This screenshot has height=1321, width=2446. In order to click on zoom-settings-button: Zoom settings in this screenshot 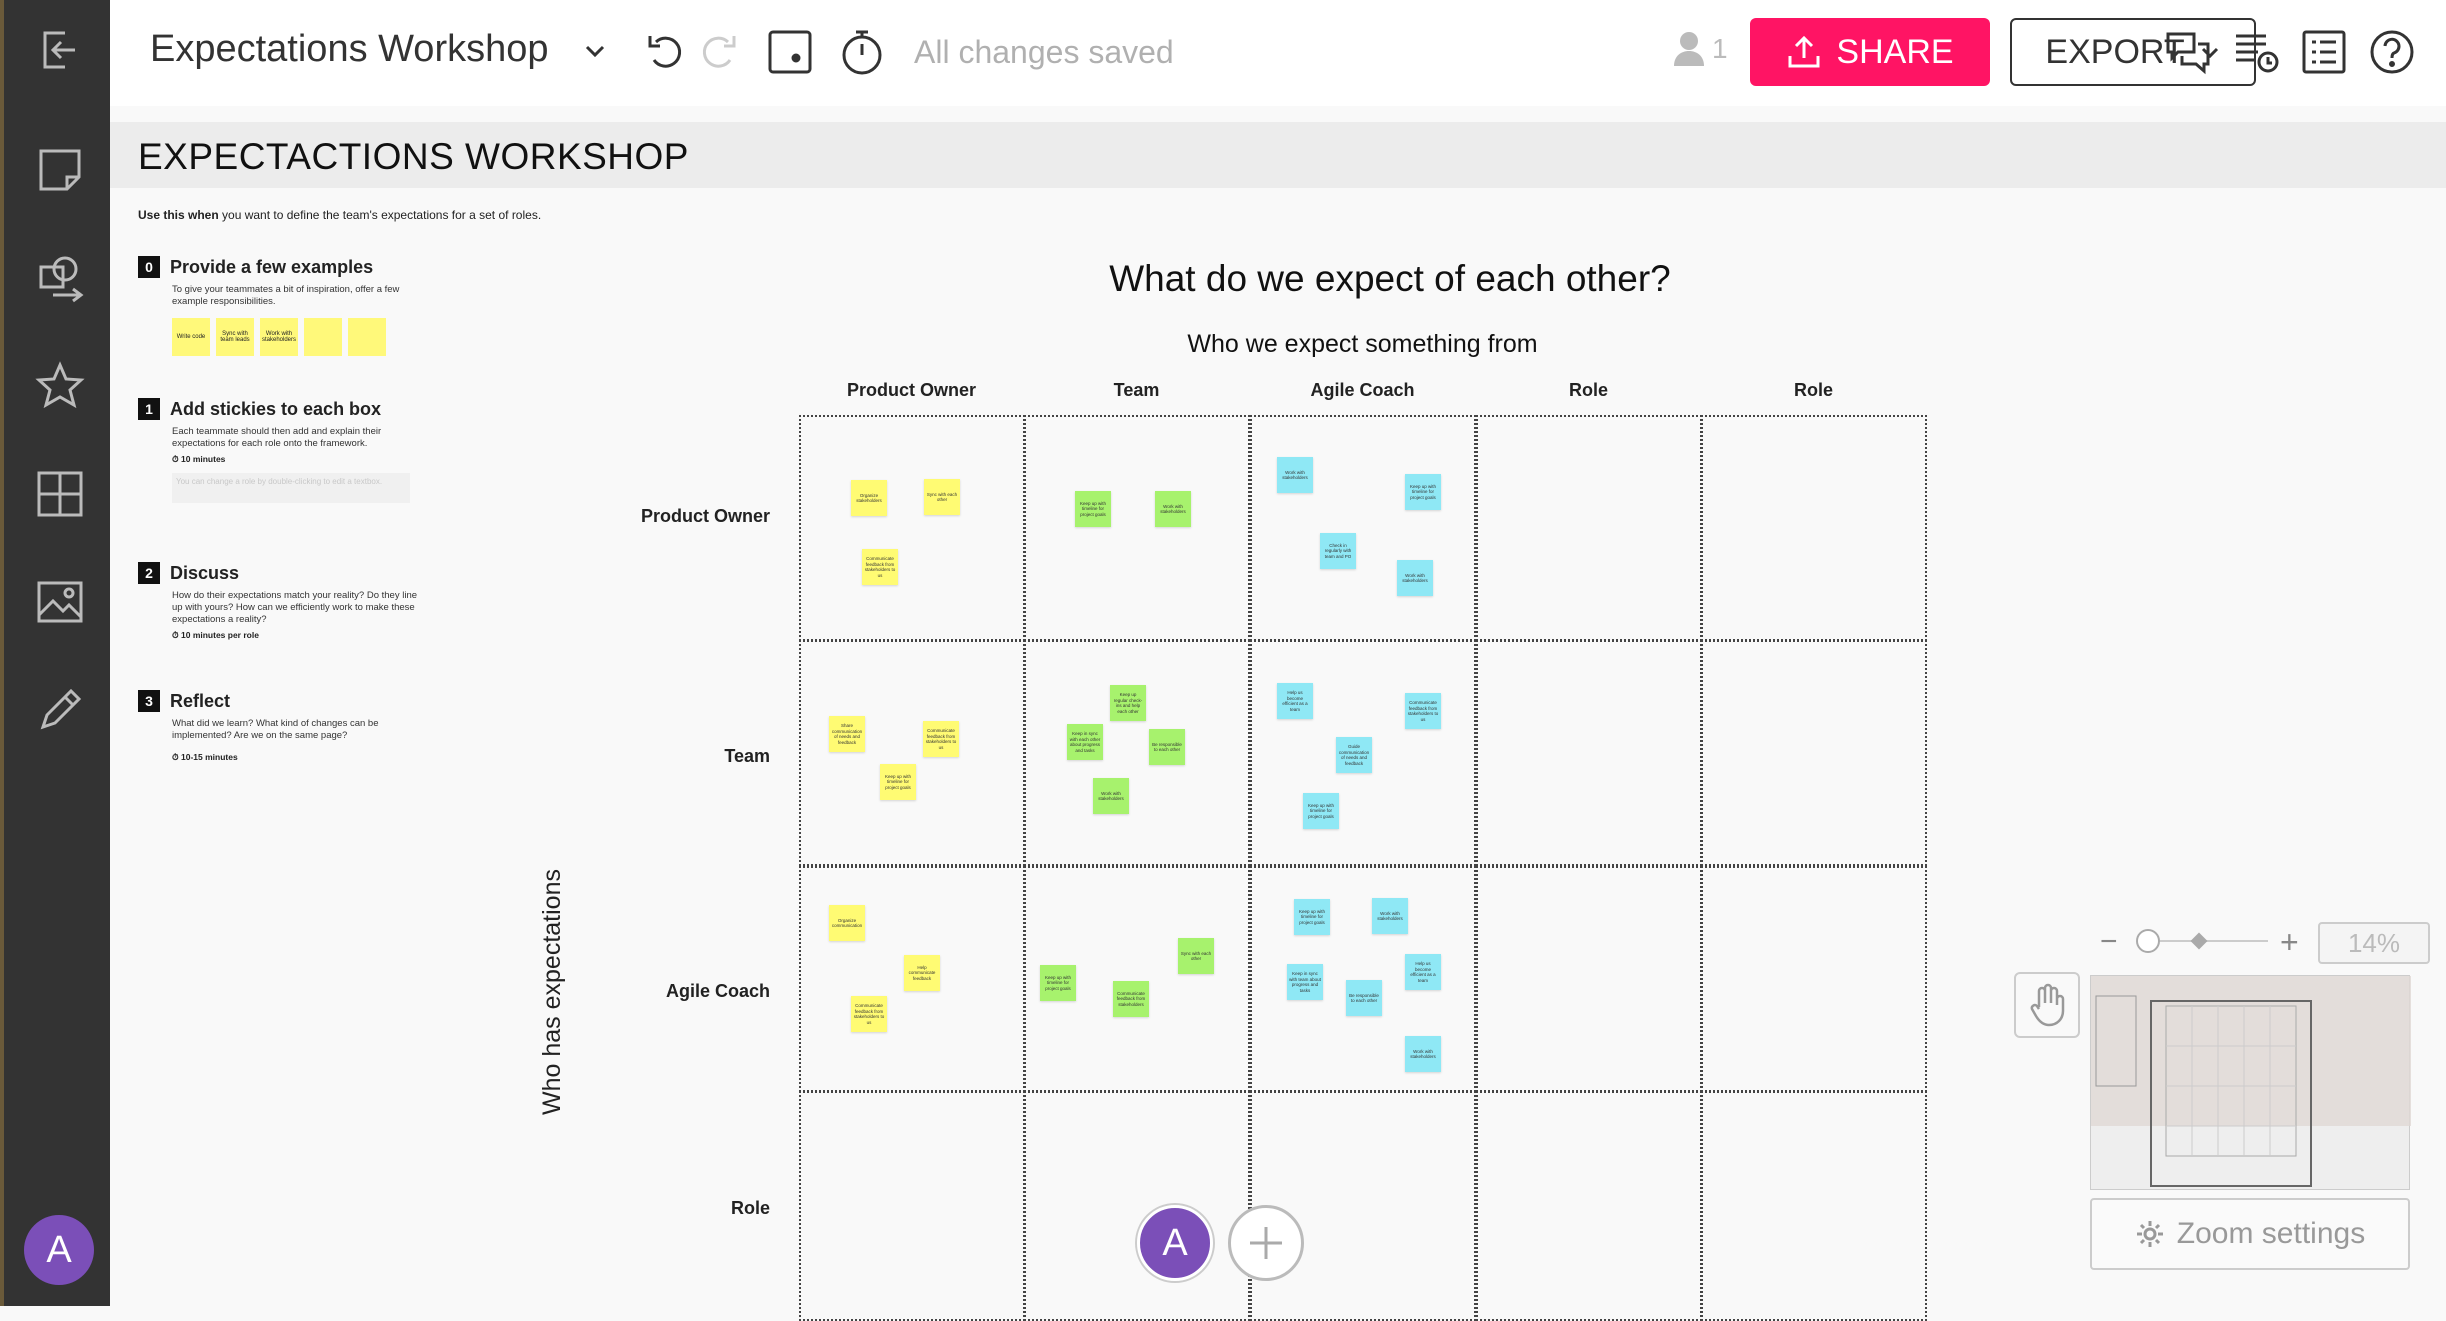, I will do `click(2250, 1234)`.